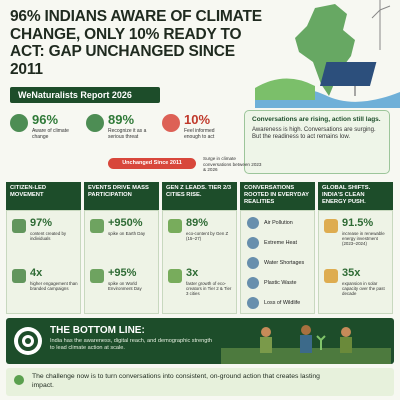  Describe the element at coordinates (121, 119) in the screenshot. I see `stat-value: 89%` at that location.